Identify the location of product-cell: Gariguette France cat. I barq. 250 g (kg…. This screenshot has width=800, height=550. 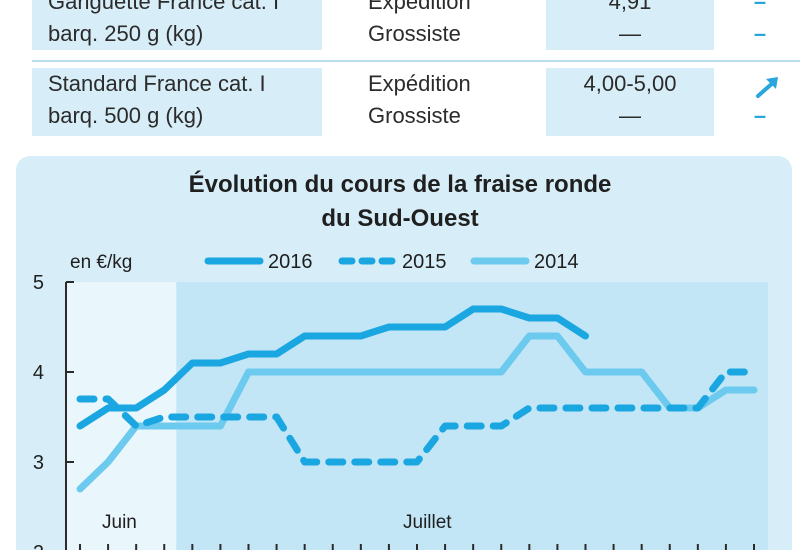
(177, 25).